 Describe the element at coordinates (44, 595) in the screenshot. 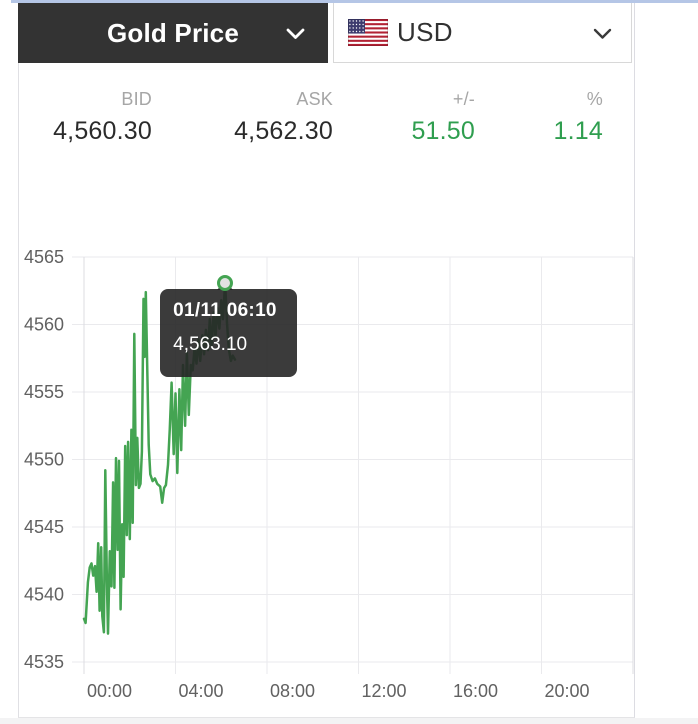

I see `y-axis-label: 4540` at that location.